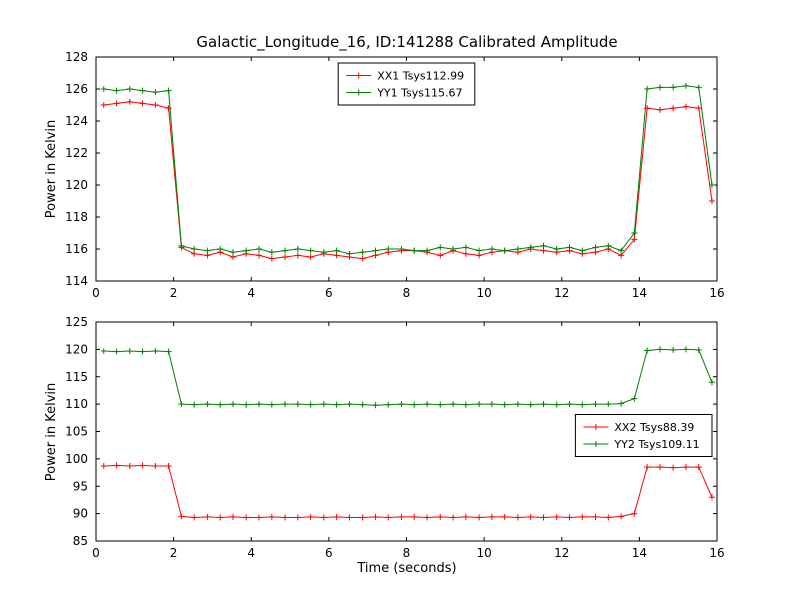 The image size is (800, 604). I want to click on y-tick-label: 85, so click(80, 541).